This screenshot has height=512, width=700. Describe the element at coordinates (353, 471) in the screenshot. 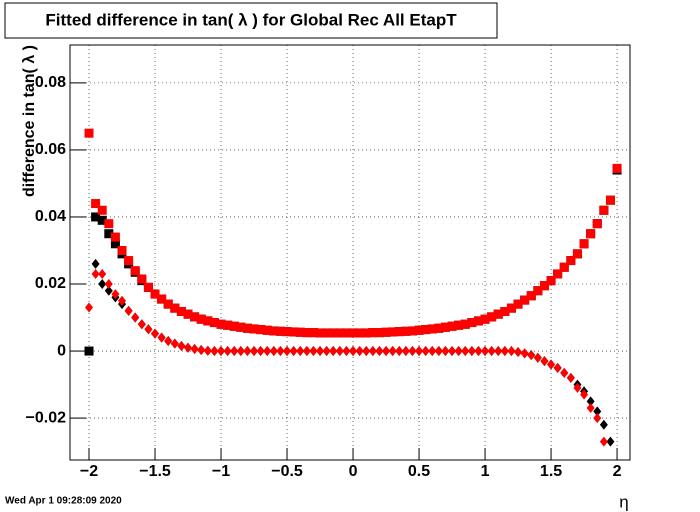

I see `x-tick-label: 0` at that location.